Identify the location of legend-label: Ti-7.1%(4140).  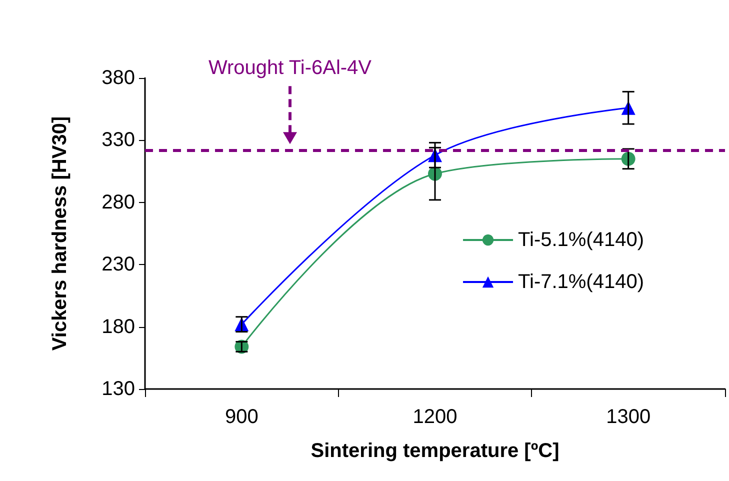
(581, 282).